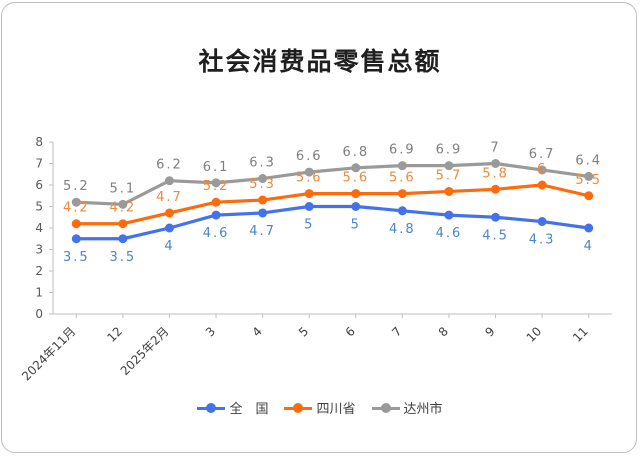 This screenshot has width=640, height=456. What do you see at coordinates (336, 409) in the screenshot?
I see `legend-label: 四川省` at bounding box center [336, 409].